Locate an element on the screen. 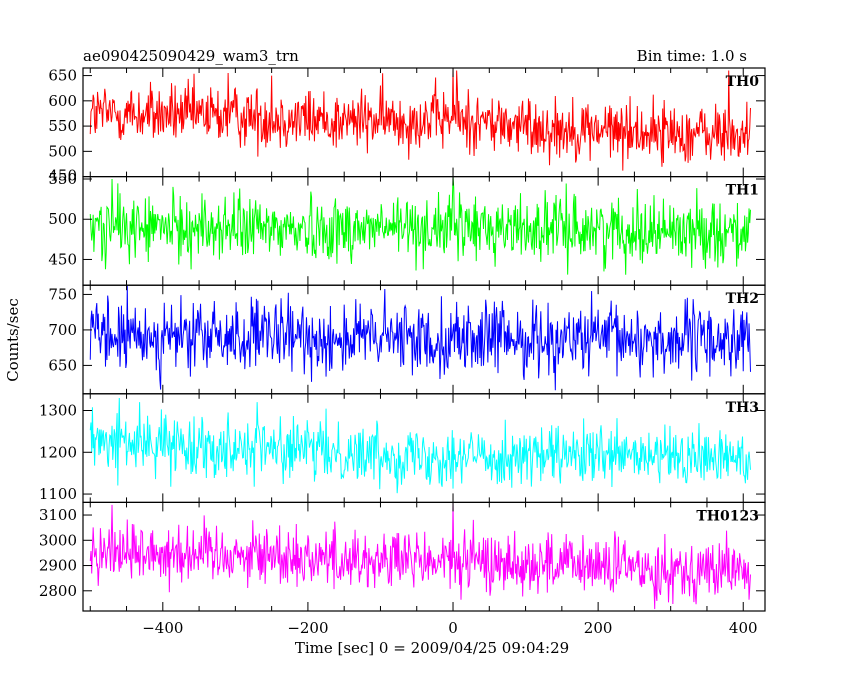  panel-th0: 500 550 600 650 450 TH0 is located at coordinates (407, 126).